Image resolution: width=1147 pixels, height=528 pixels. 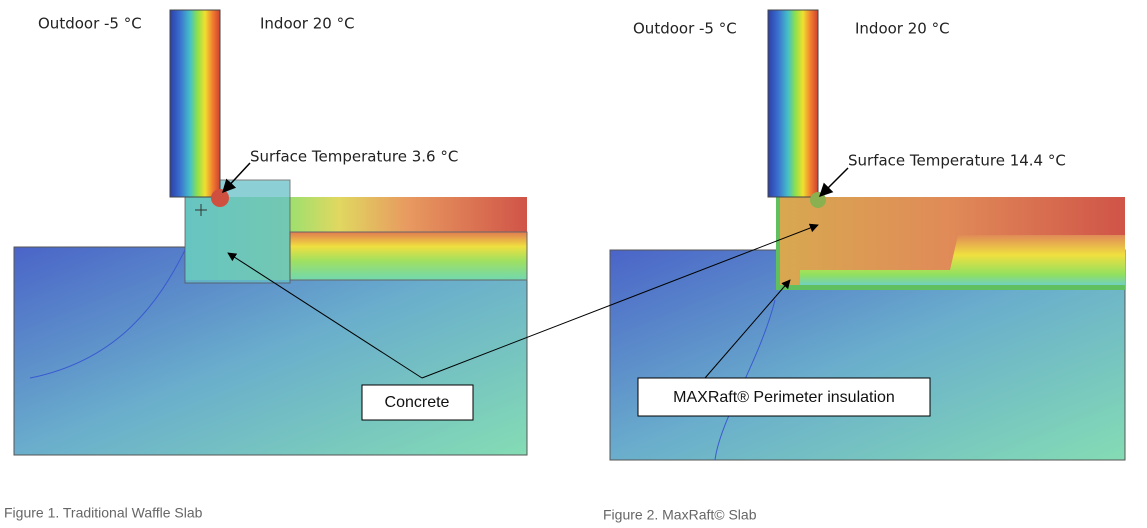 I want to click on edge-beam, so click(x=237, y=231).